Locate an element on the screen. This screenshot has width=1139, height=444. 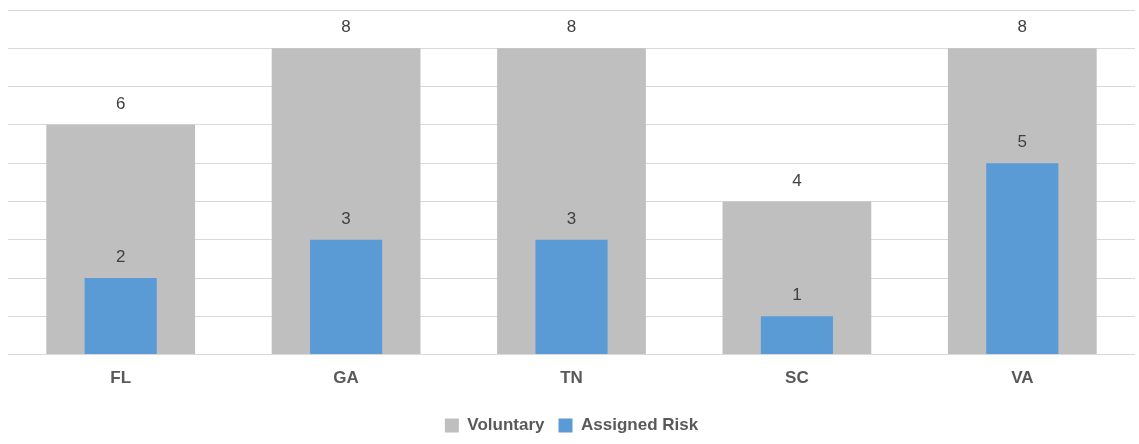
x-tick-label: GA is located at coordinates (346, 378).